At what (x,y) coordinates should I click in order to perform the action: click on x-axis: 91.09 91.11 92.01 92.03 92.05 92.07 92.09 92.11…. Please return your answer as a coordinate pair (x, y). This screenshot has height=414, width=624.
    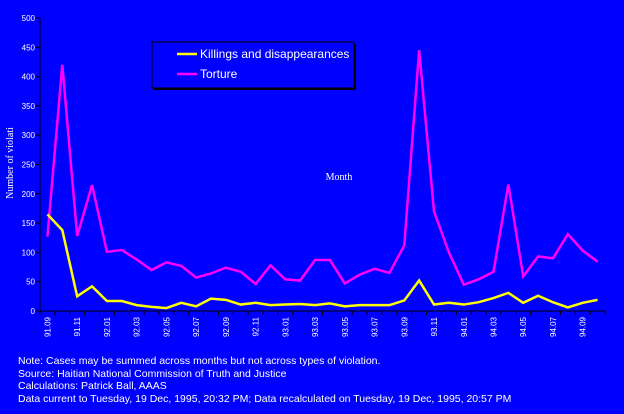
    Looking at the image, I should click on (322, 324).